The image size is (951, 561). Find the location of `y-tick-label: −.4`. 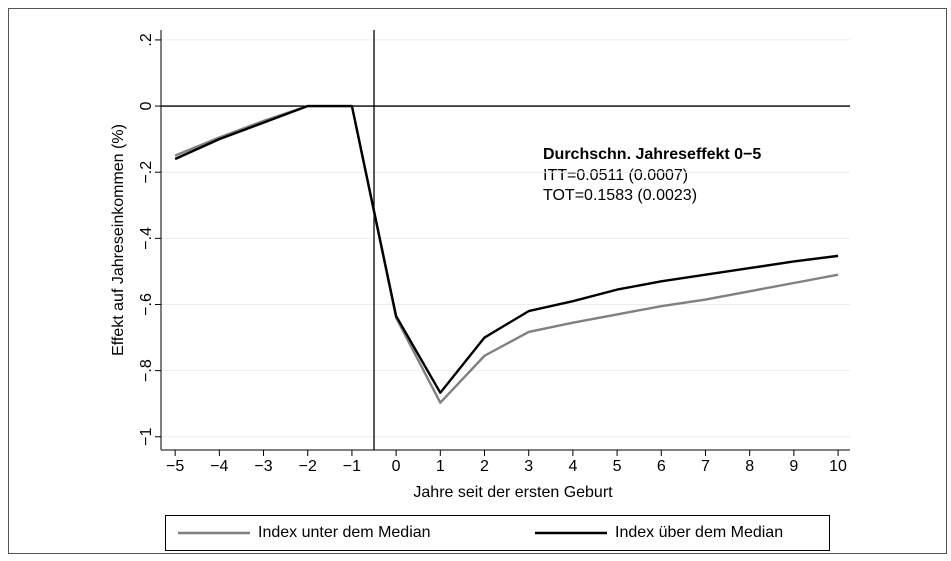

y-tick-label: −.4 is located at coordinates (146, 238).